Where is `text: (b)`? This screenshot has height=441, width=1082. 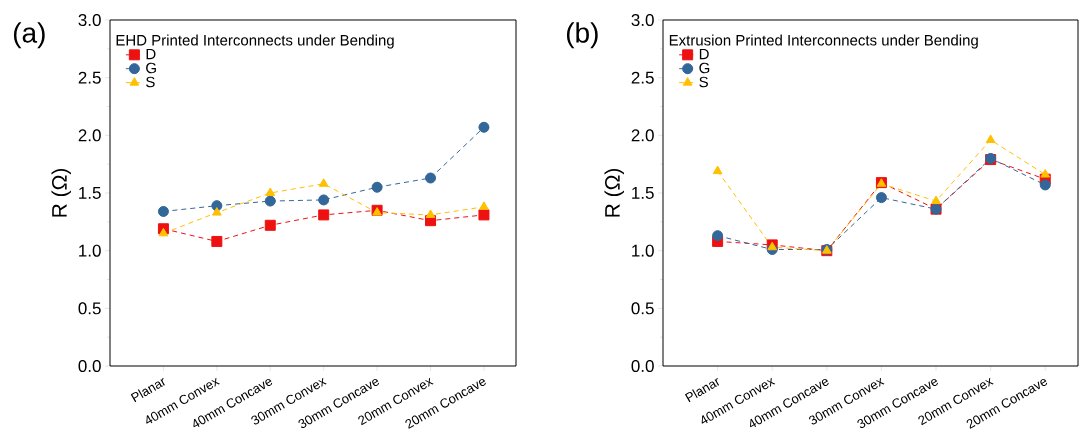 text: (b) is located at coordinates (582, 35).